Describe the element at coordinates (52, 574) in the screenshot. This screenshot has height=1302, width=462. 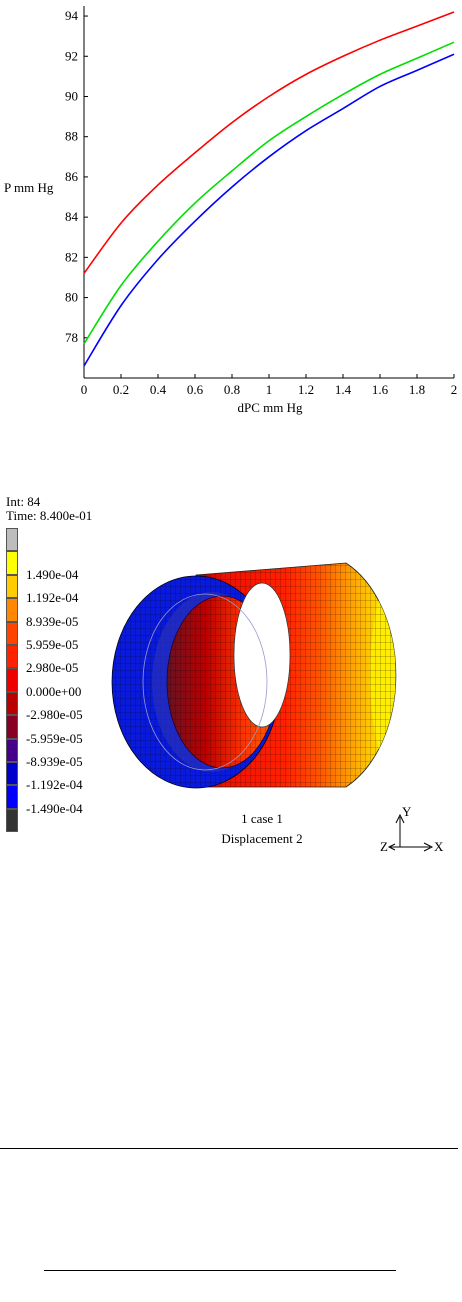
I see `legend-label: 1.490e-04` at that location.